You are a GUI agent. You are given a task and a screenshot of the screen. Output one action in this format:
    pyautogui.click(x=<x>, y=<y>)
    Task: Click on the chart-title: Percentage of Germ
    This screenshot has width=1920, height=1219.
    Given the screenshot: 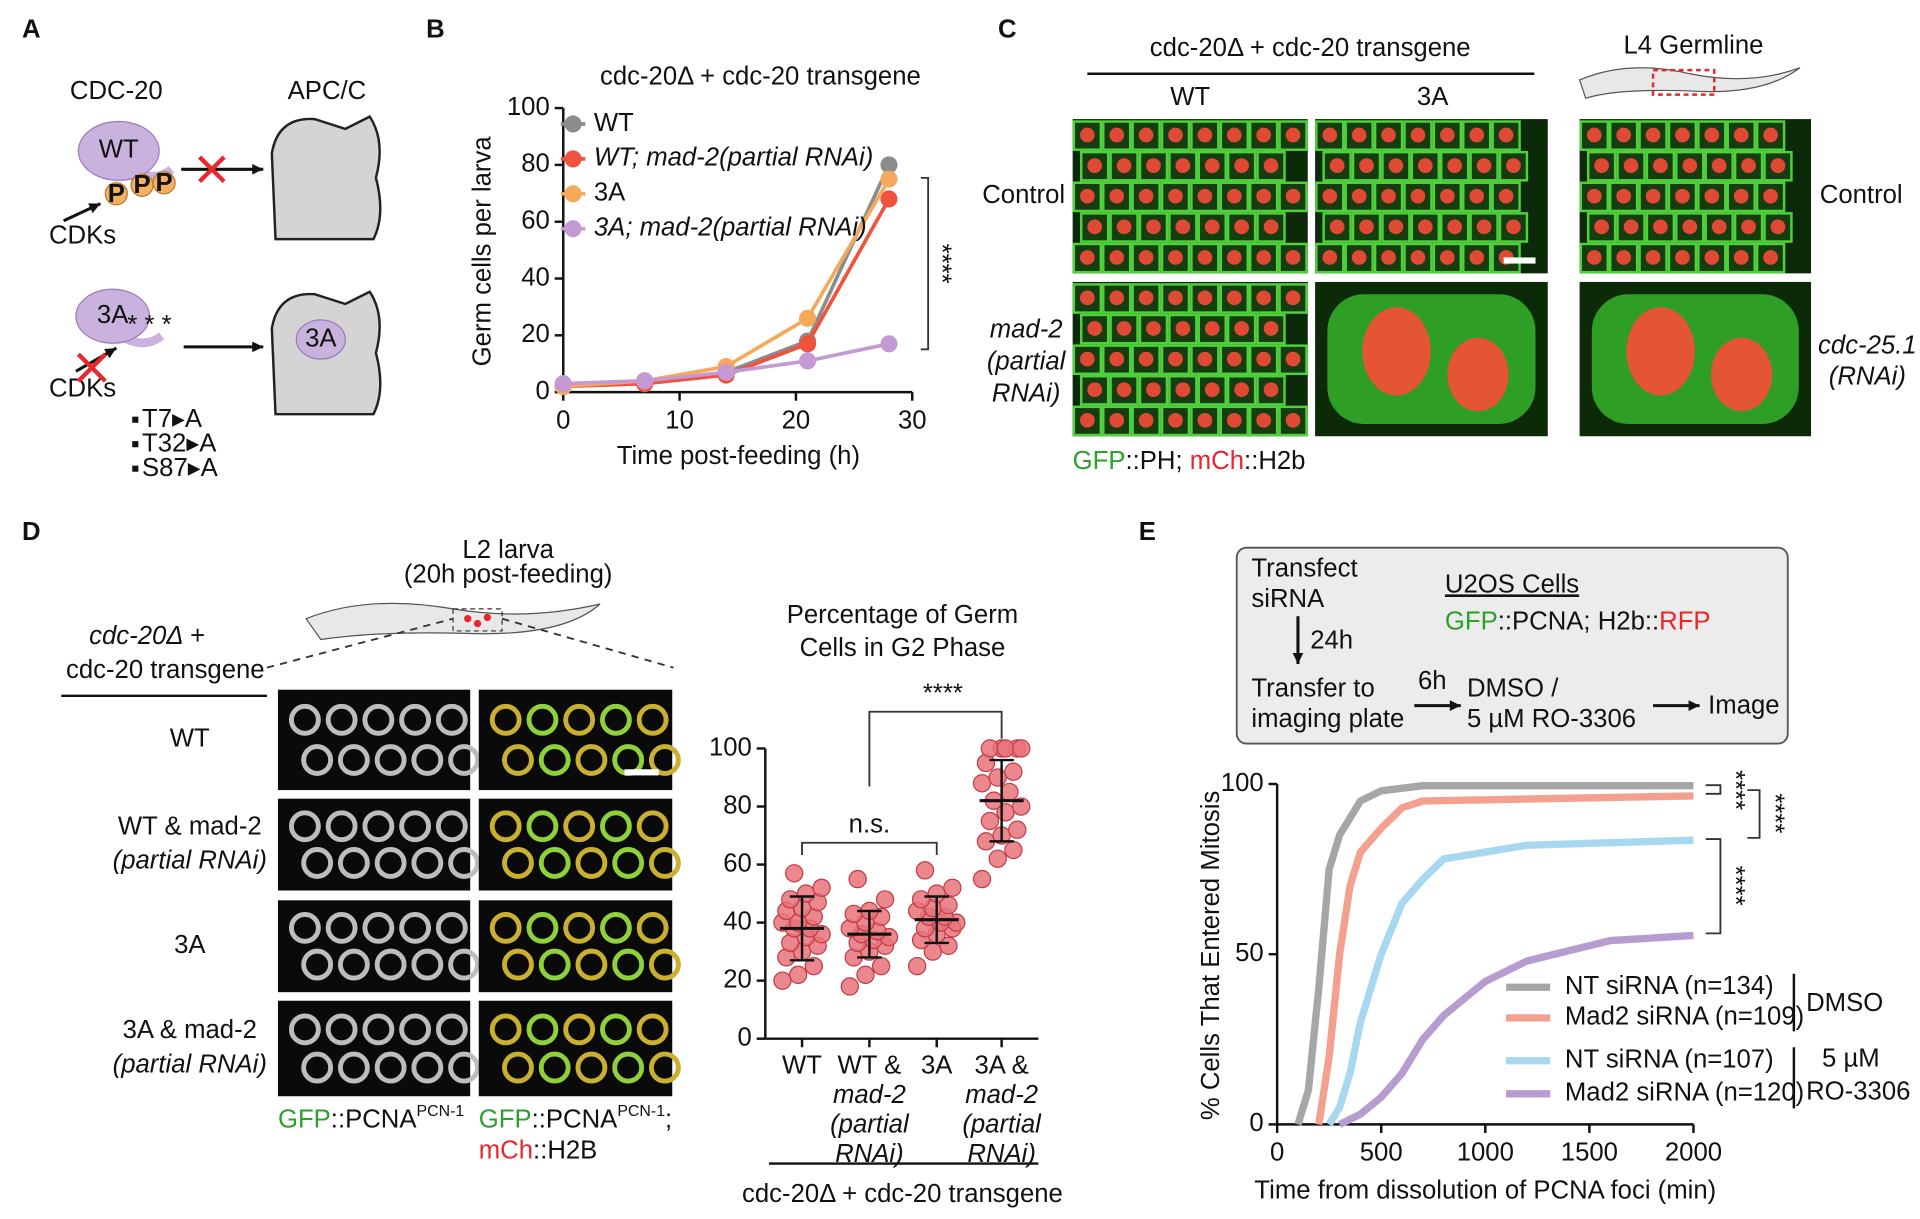 What is the action you would take?
    pyautogui.click(x=902, y=615)
    